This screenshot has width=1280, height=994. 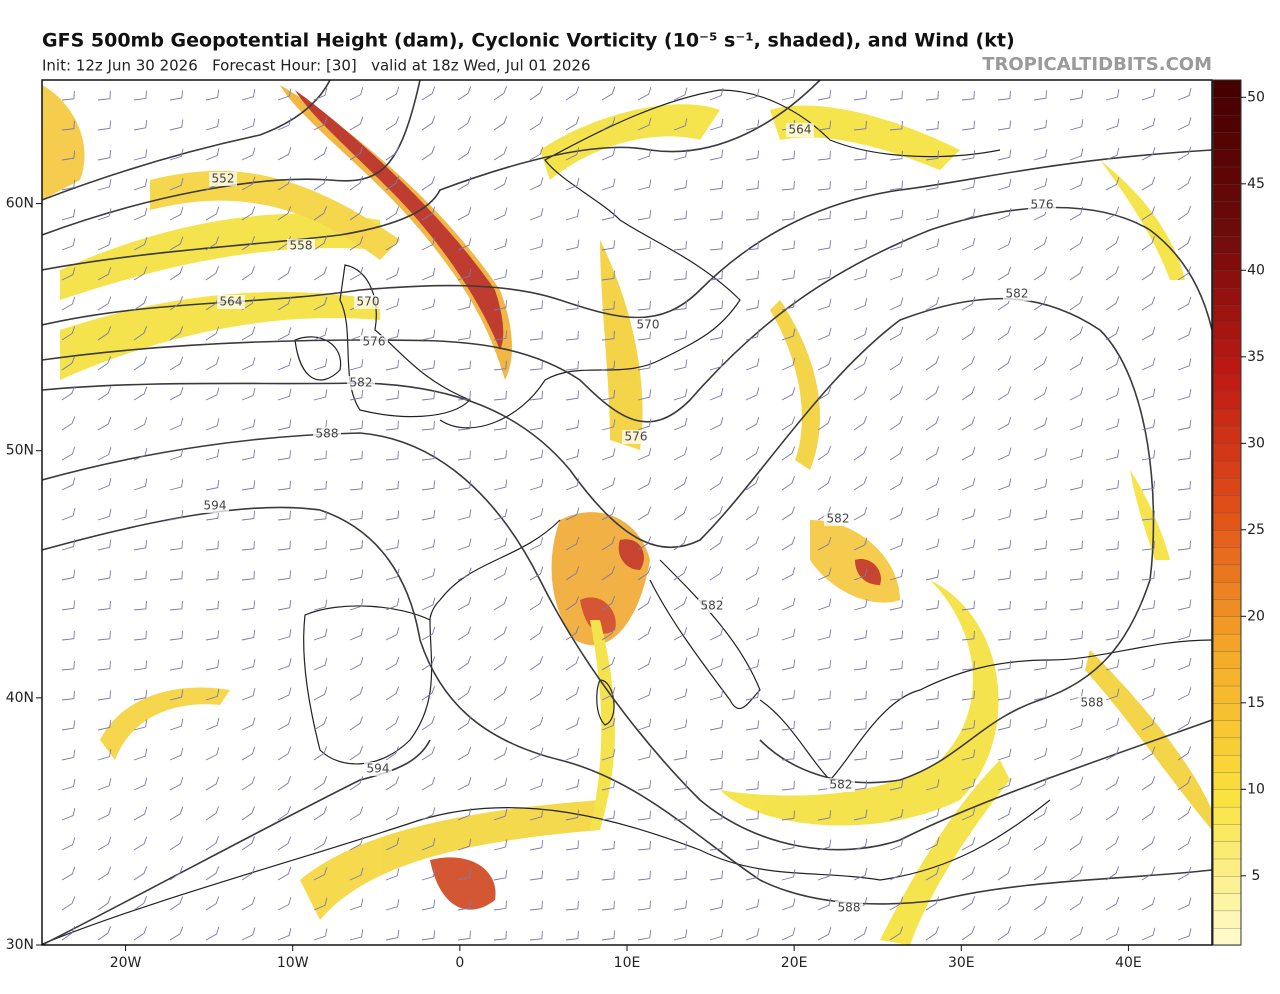 What do you see at coordinates (627, 963) in the screenshot?
I see `x-tick-label: 10E` at bounding box center [627, 963].